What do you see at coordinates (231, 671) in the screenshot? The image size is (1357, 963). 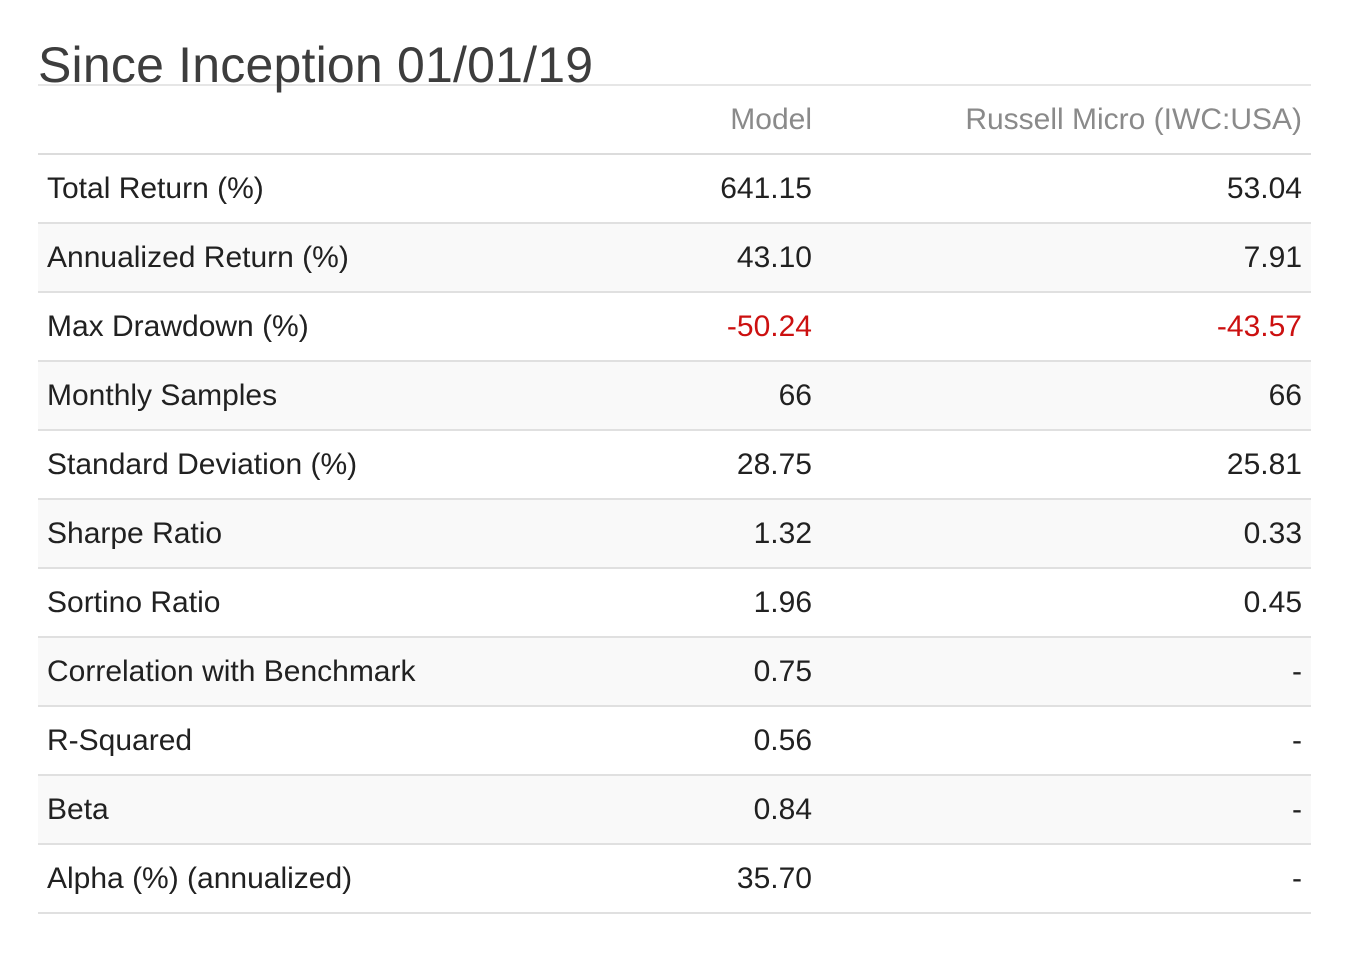 I see `metric-label: Correlation with Benchmark` at bounding box center [231, 671].